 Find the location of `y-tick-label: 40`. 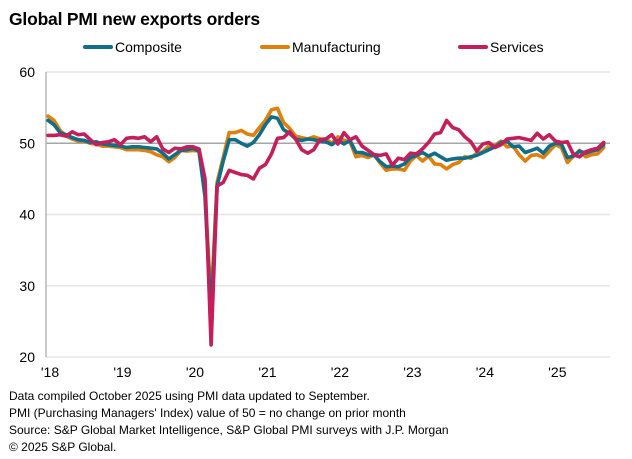

y-tick-label: 40 is located at coordinates (27, 215).